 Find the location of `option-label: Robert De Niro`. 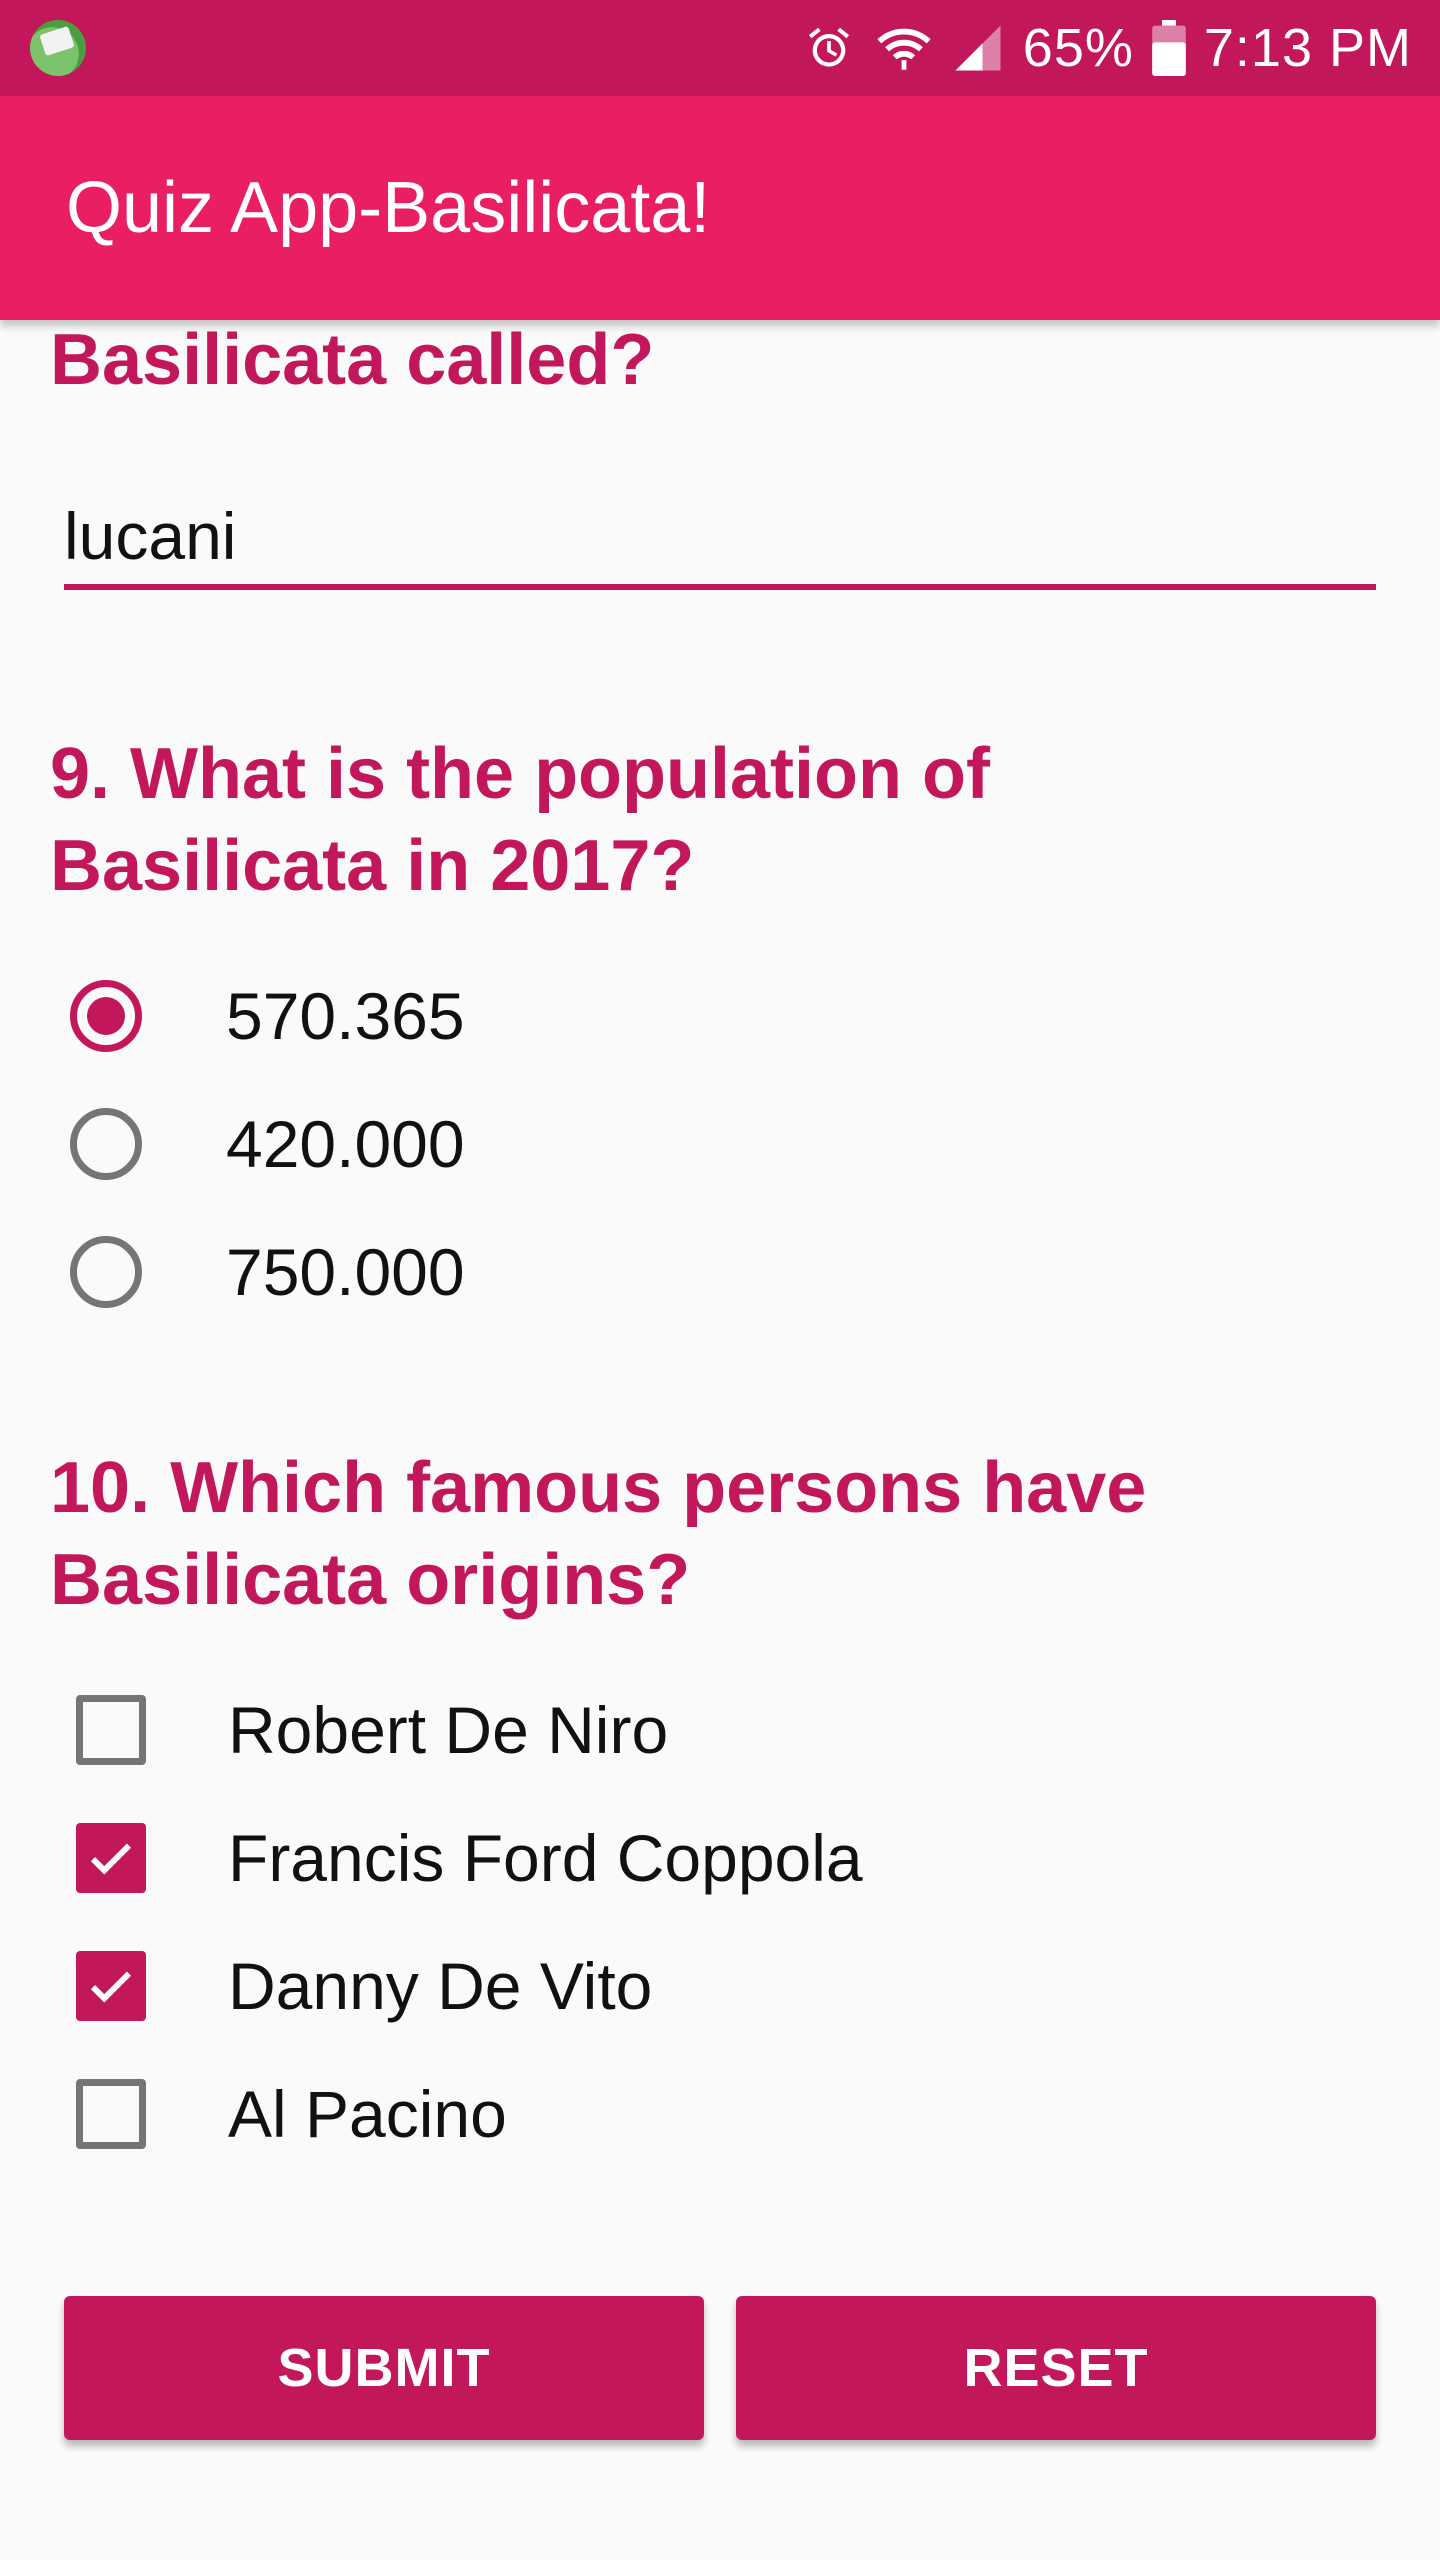

option-label: Robert De Niro is located at coordinates (448, 1730).